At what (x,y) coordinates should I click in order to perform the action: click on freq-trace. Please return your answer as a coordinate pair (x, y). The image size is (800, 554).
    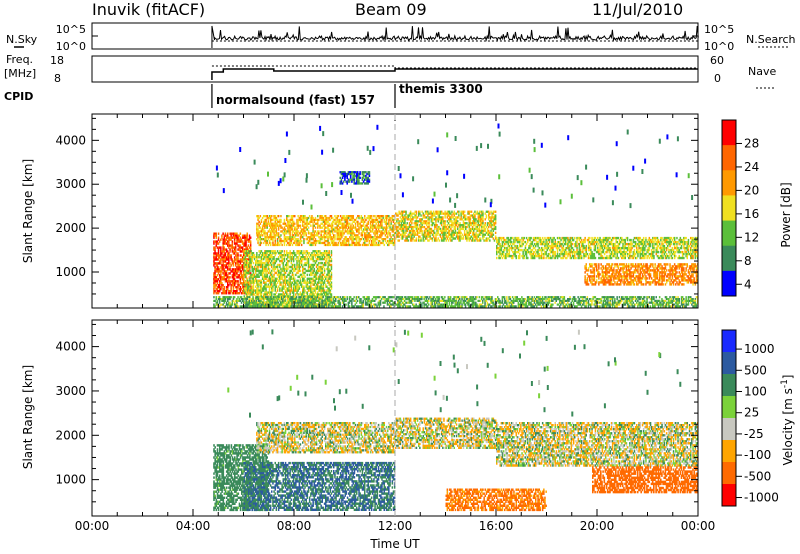
    Looking at the image, I should click on (454, 72).